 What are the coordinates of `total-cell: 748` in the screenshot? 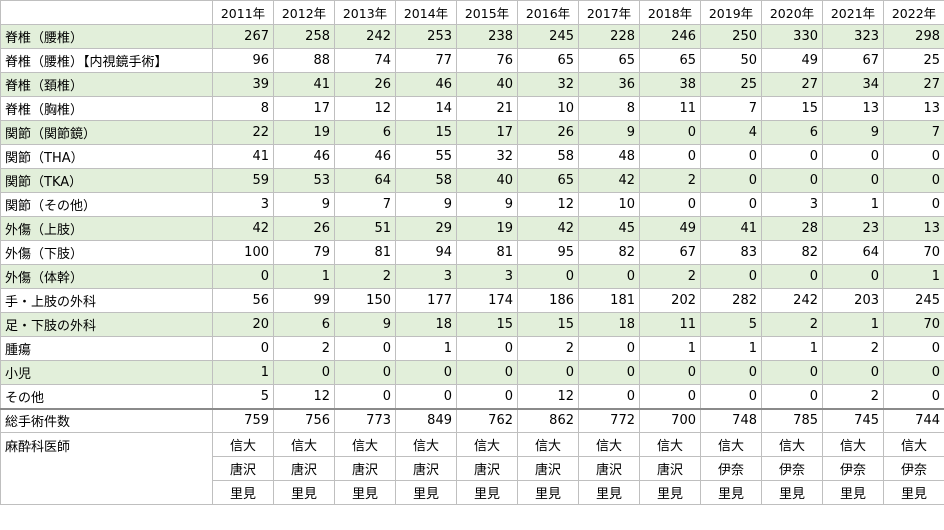 It's located at (731, 420).